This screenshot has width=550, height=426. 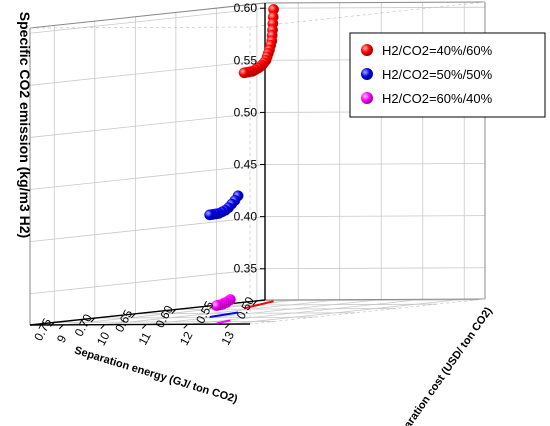 I want to click on x-tick-label: 0.75, so click(x=42, y=329).